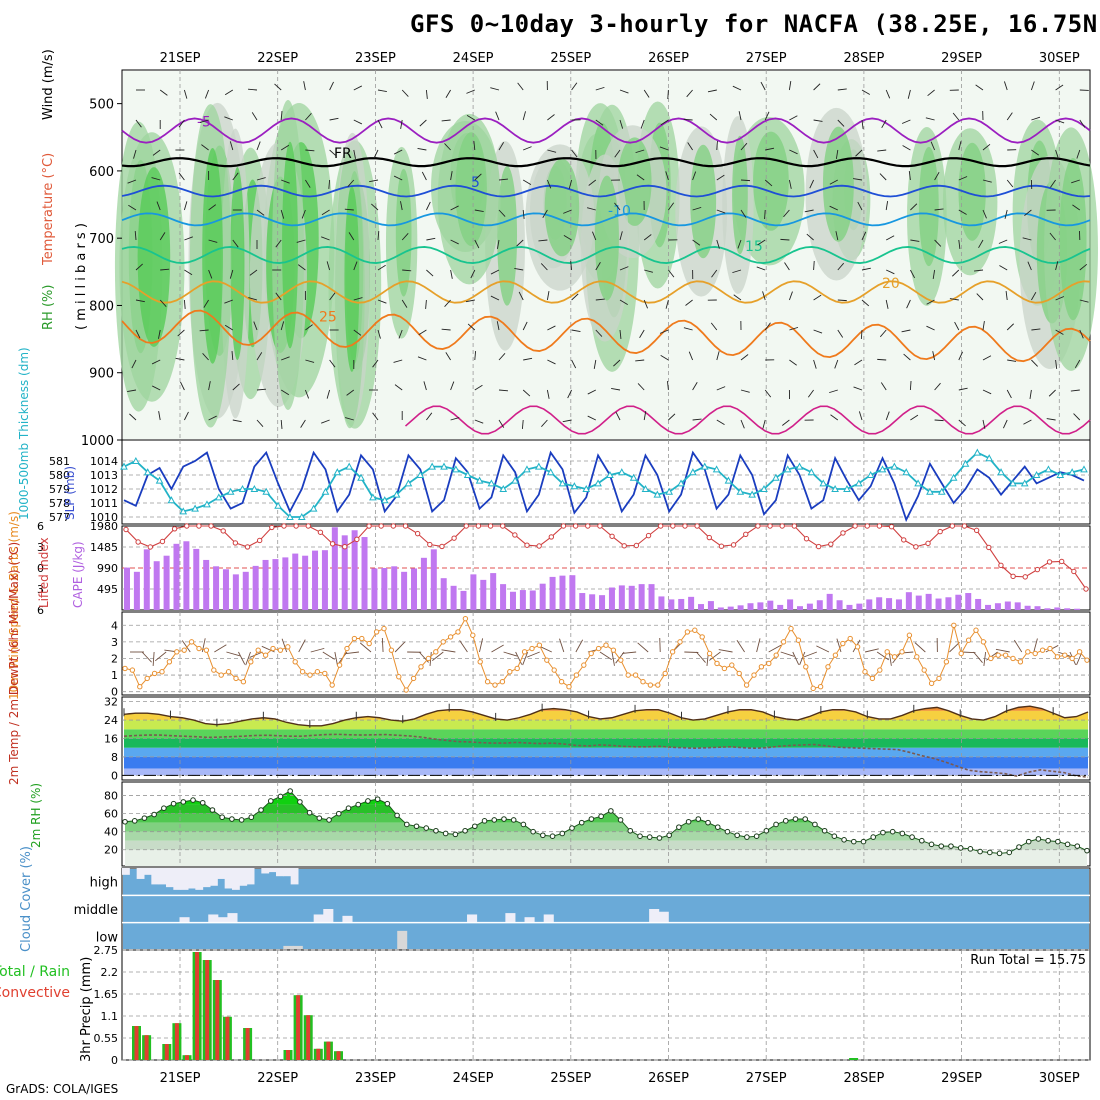  Describe the element at coordinates (86, 1009) in the screenshot. I see `precip-label: 3hr Precip (mm)` at that location.